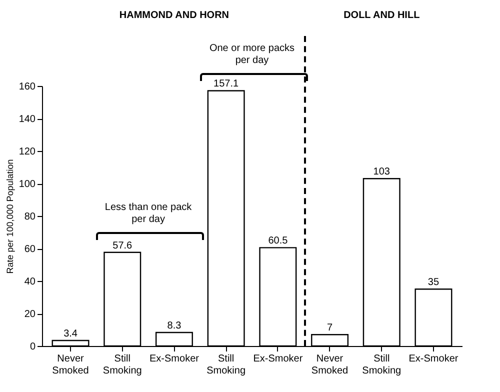 The width and height of the screenshot is (500, 392). Describe the element at coordinates (227, 84) in the screenshot. I see `data-label: 157.1` at that location.